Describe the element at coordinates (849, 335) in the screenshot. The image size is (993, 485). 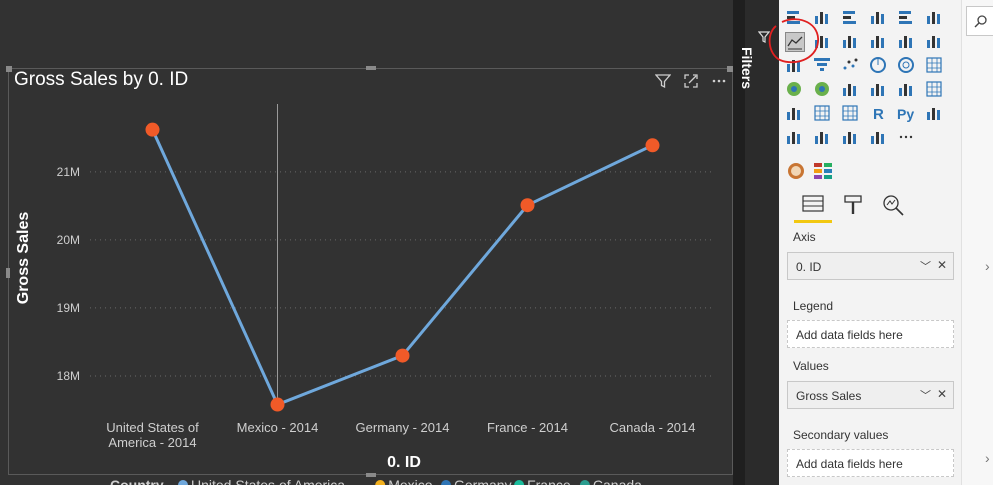
I see `legend-placeholder: Add data fields here` at that location.